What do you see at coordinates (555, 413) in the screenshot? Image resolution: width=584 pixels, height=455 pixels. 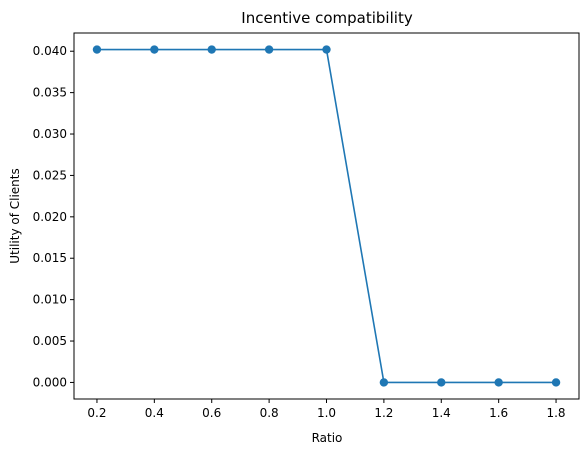 I see `x-tick-label: 1.8` at bounding box center [555, 413].